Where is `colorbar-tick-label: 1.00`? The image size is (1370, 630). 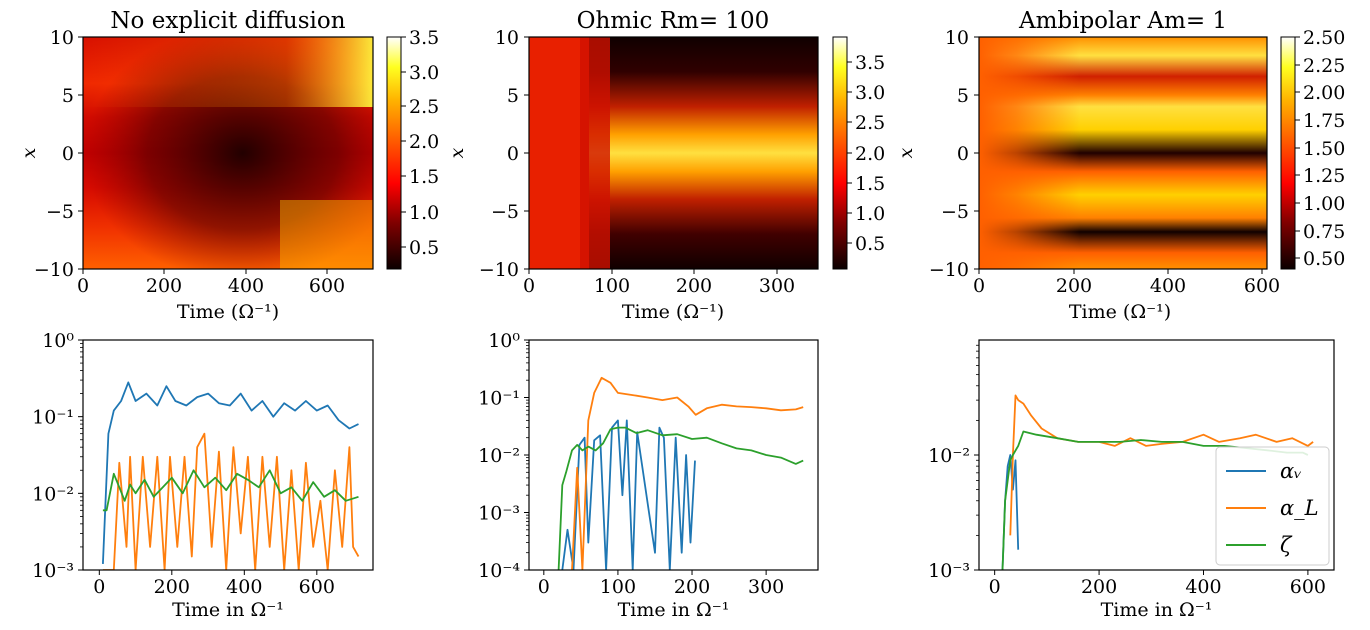
colorbar-tick-label: 1.00 is located at coordinates (1324, 204).